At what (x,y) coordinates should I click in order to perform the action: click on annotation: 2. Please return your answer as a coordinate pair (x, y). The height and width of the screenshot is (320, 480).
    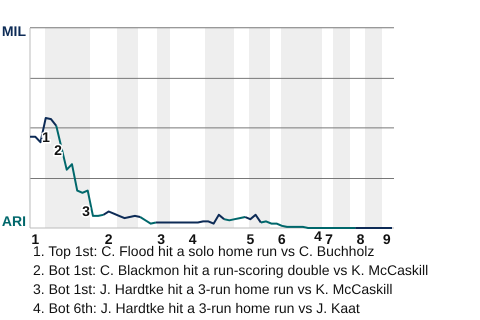
    Looking at the image, I should click on (58, 150).